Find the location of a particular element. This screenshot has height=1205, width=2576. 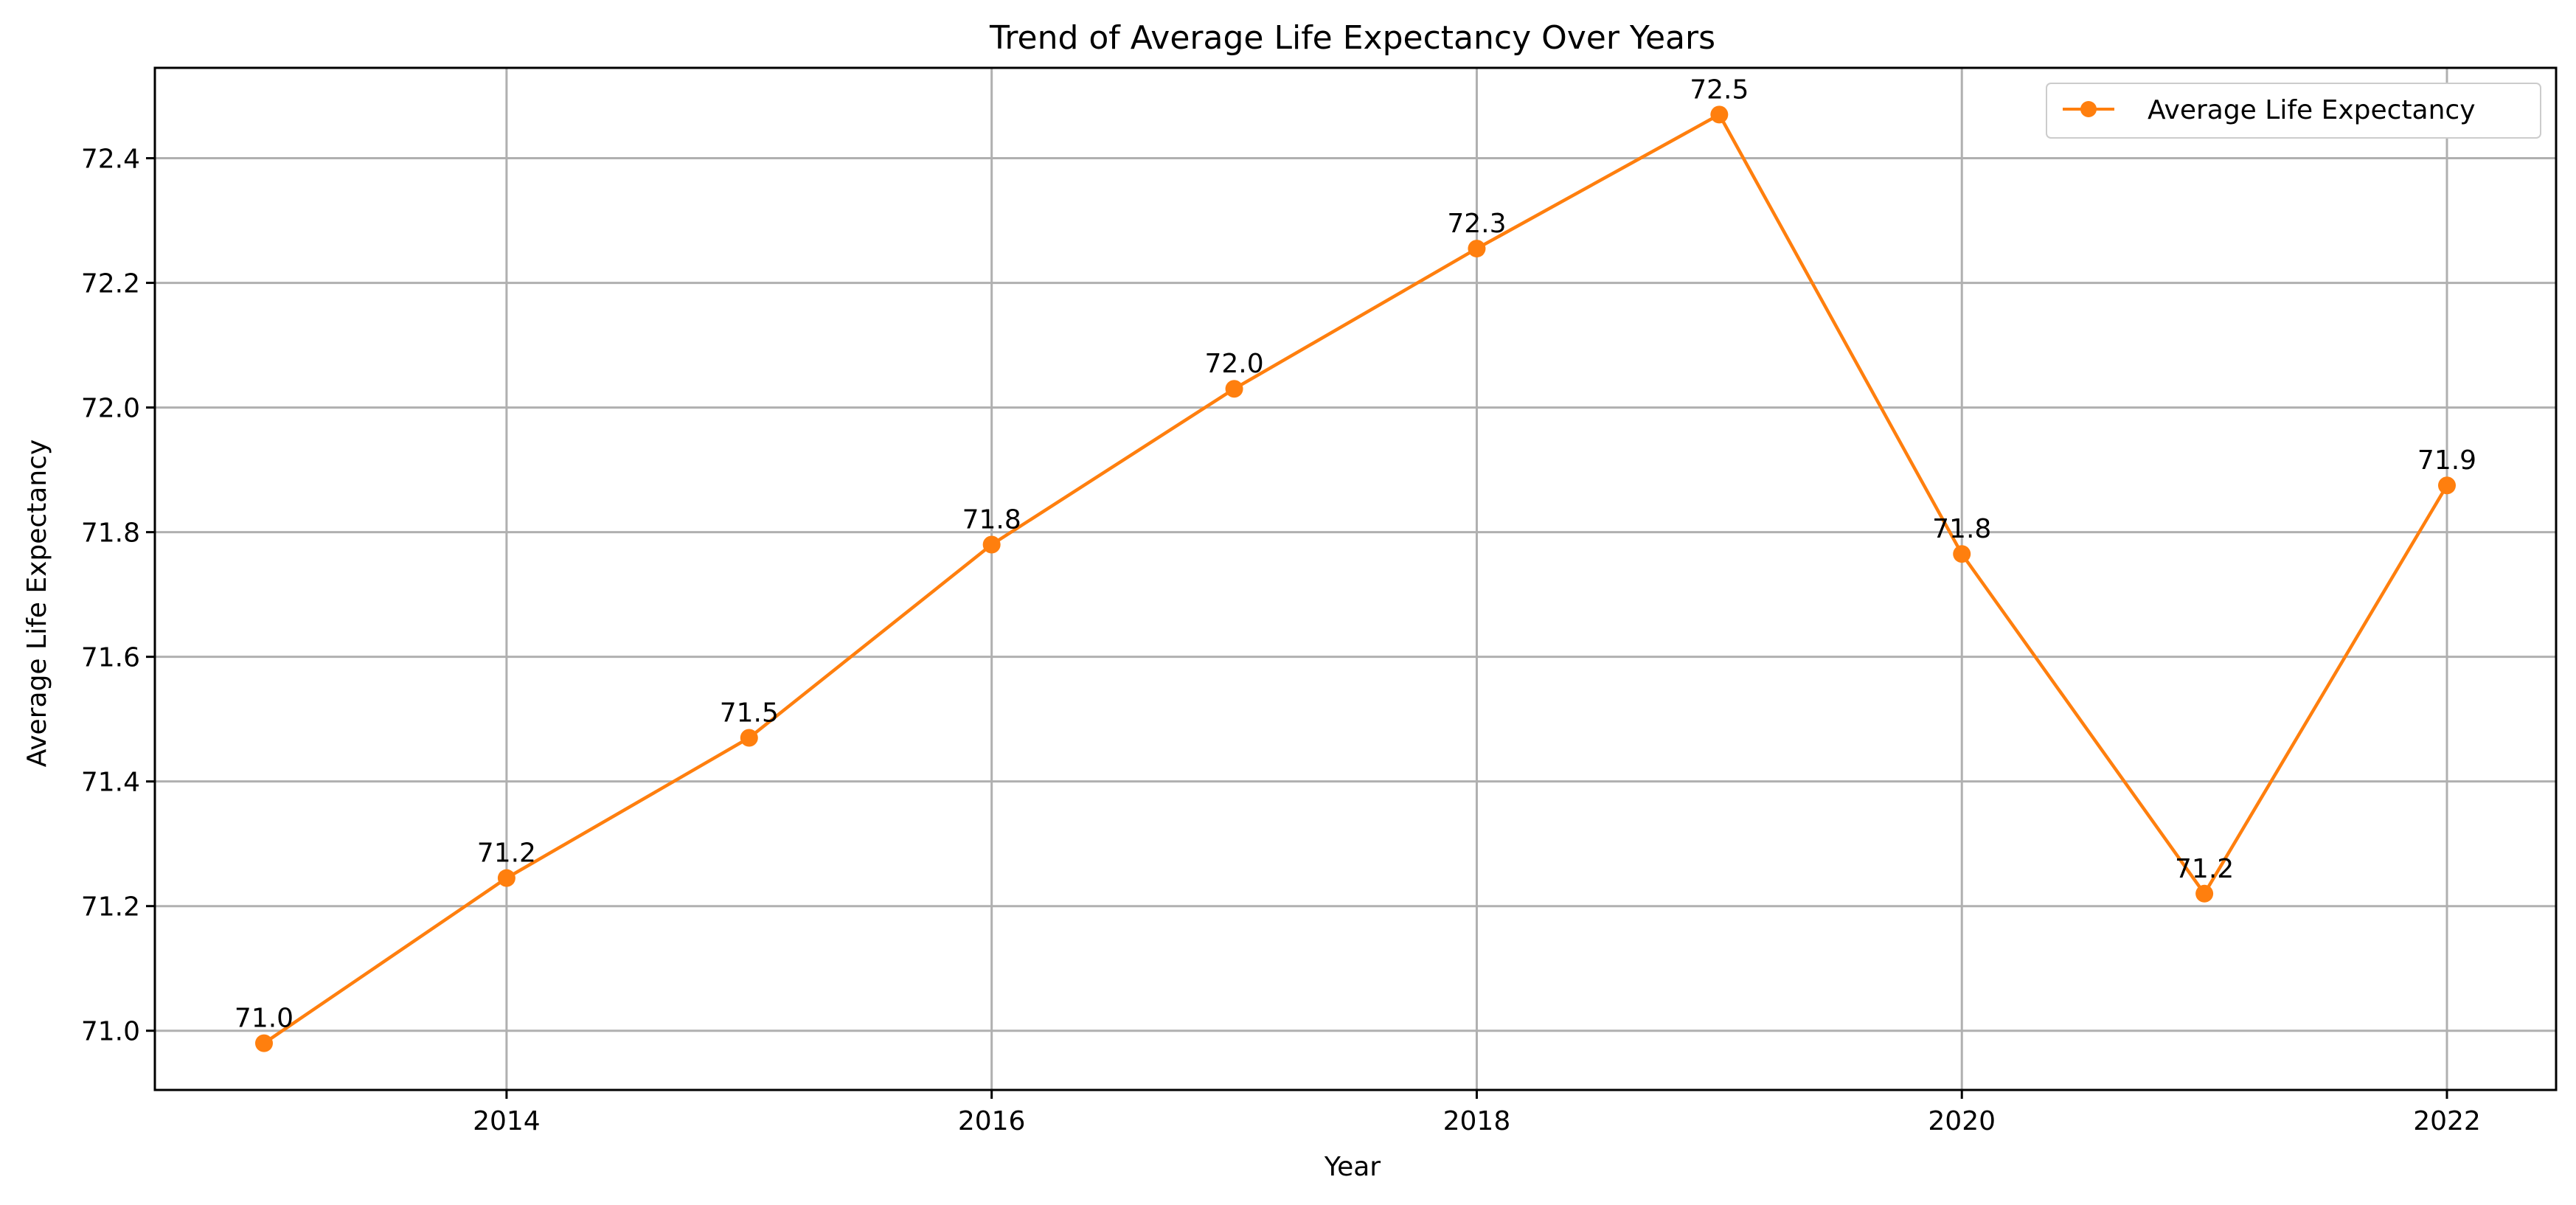

data-label: 71.0 is located at coordinates (264, 1019).